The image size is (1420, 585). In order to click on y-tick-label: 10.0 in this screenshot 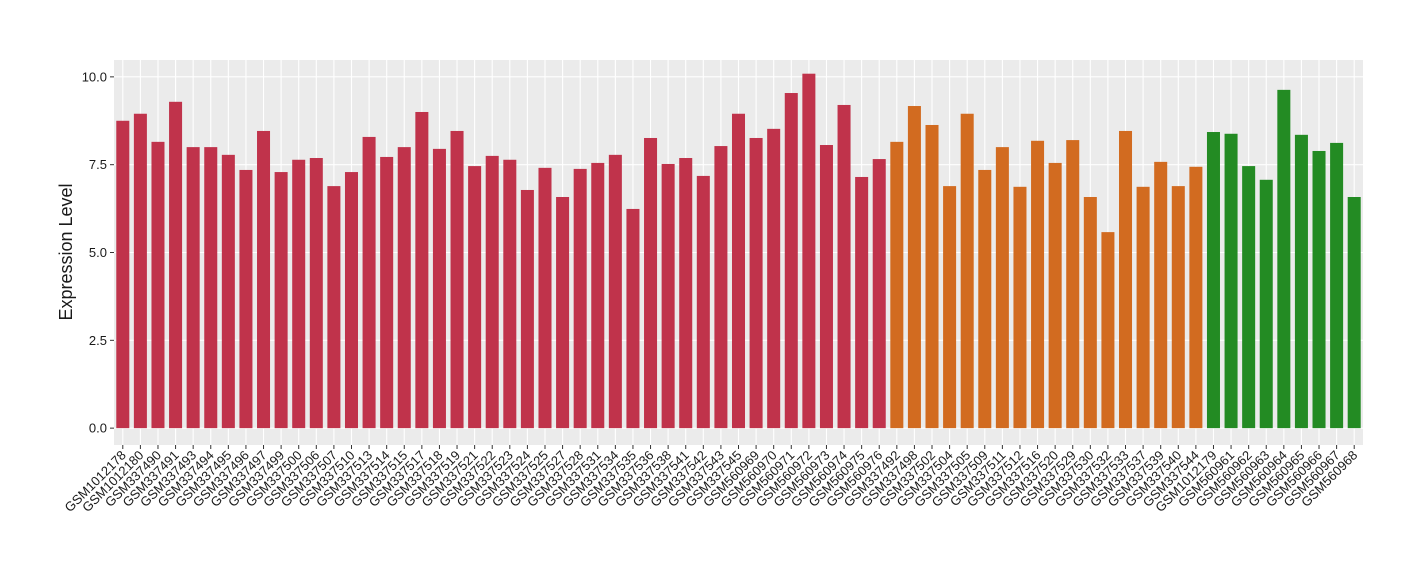, I will do `click(94, 76)`.